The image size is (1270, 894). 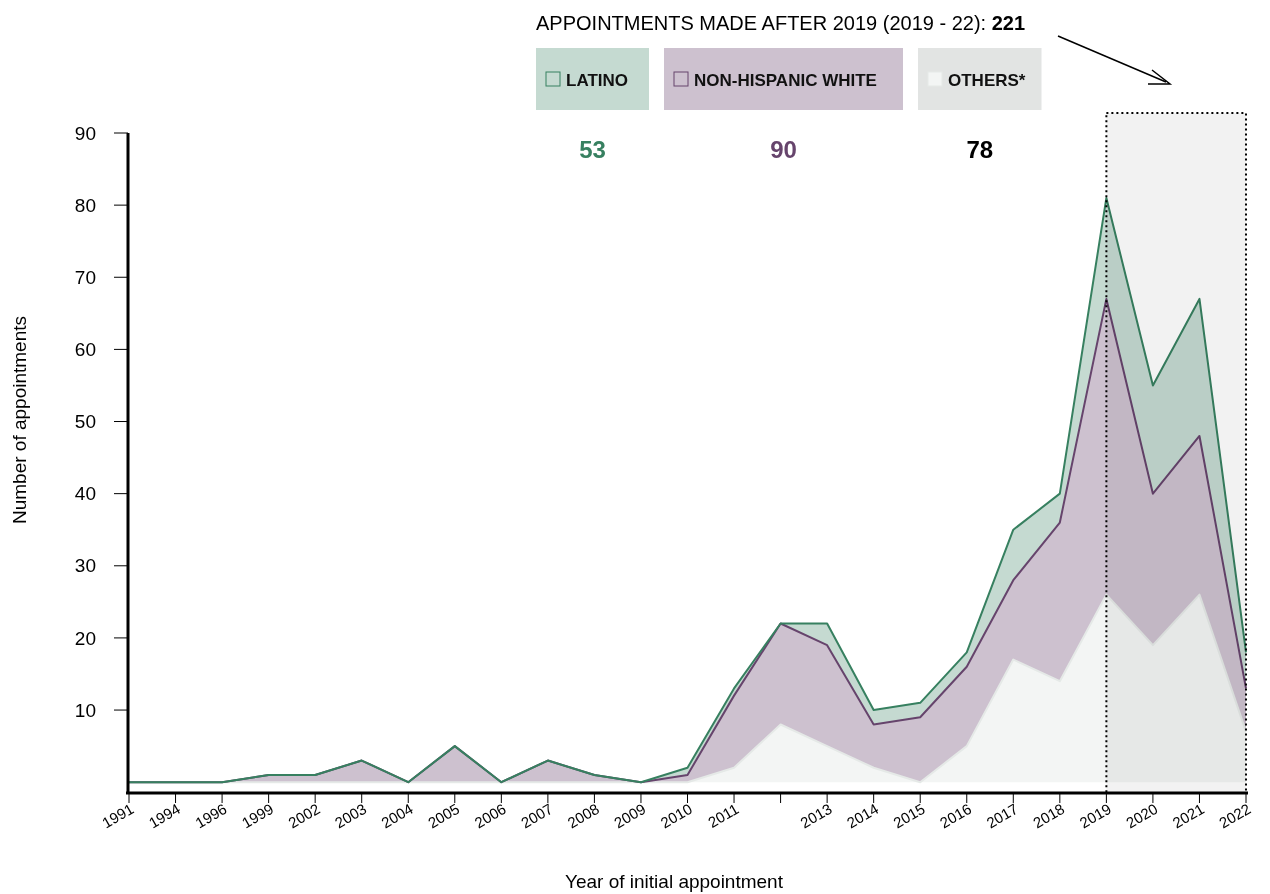 I want to click on annotation: 53, so click(x=592, y=149).